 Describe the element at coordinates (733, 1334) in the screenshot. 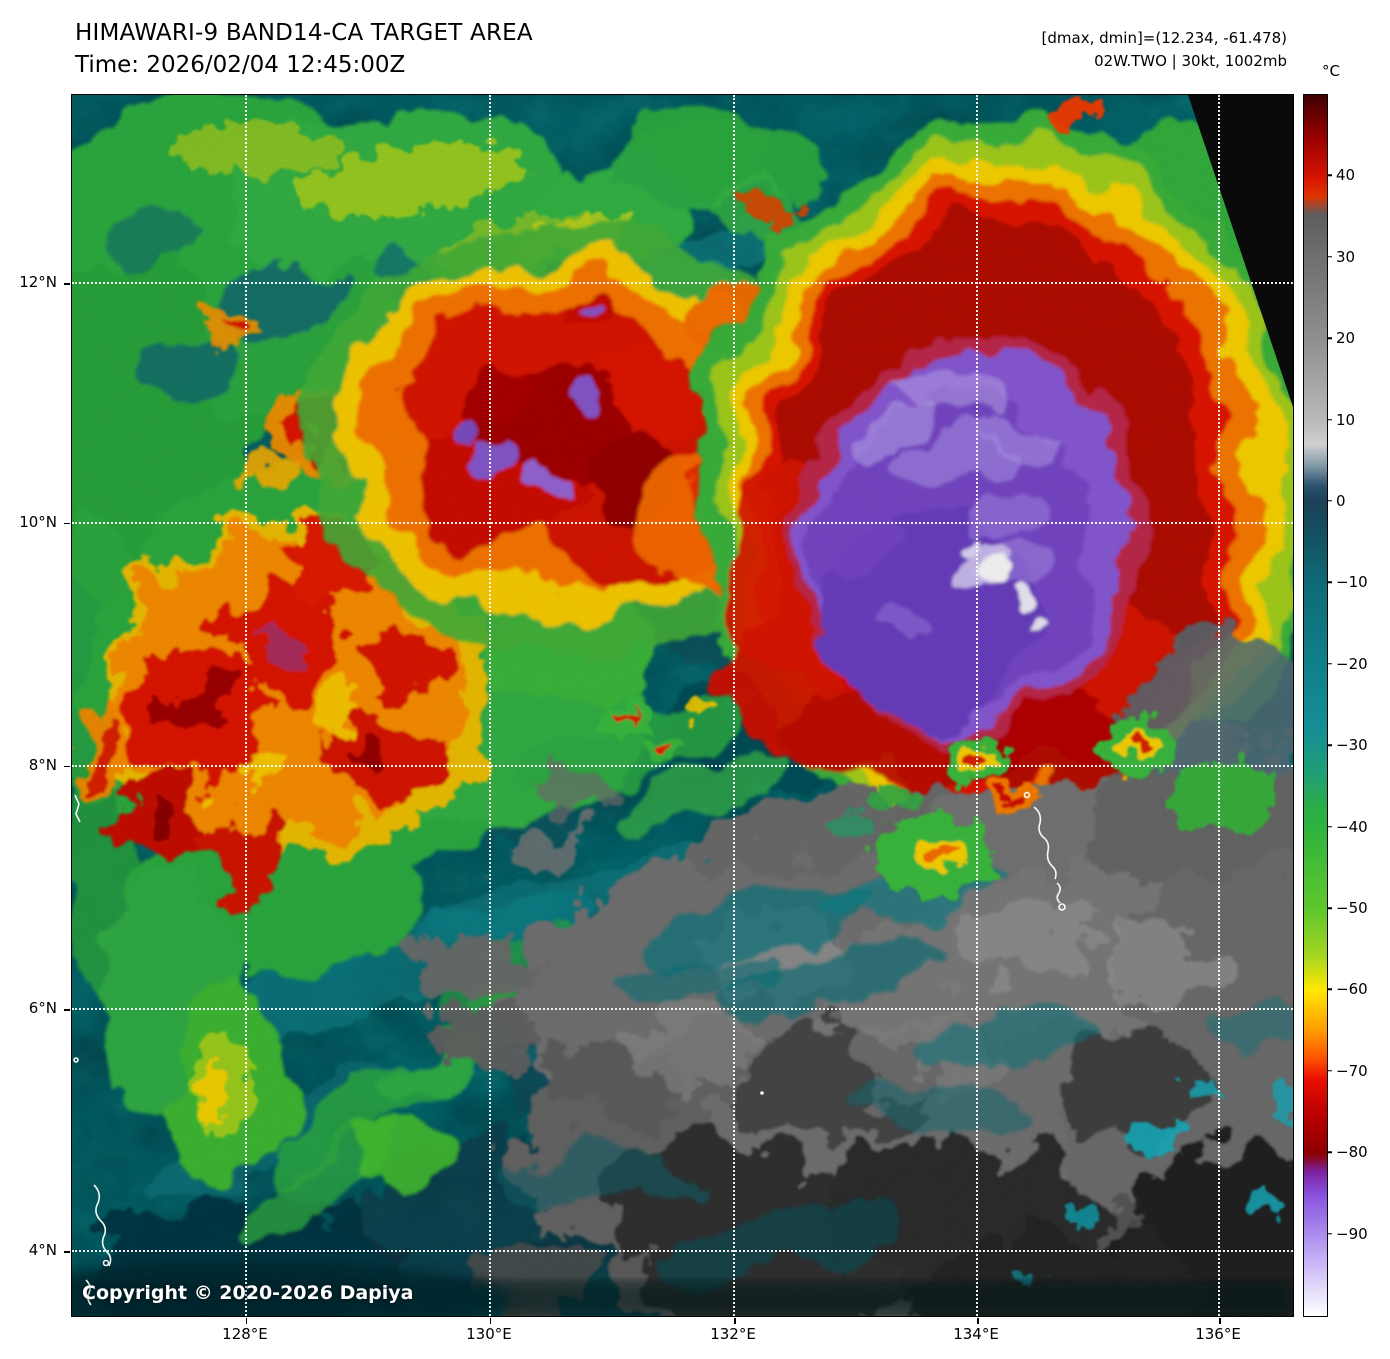

I see `lon-tick-label: 132°E` at that location.